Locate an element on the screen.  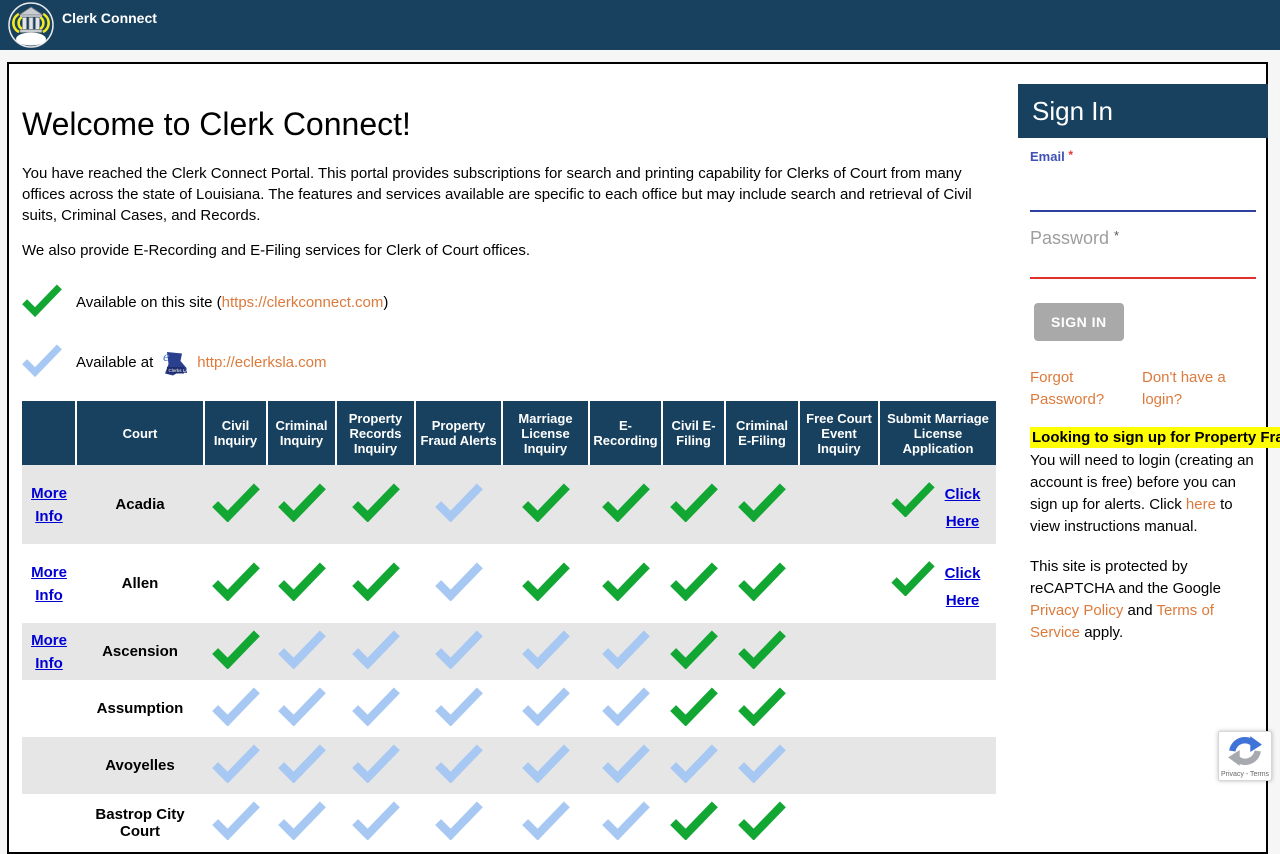
table-row: More Info Acadia Click Here is located at coordinates (509, 504).